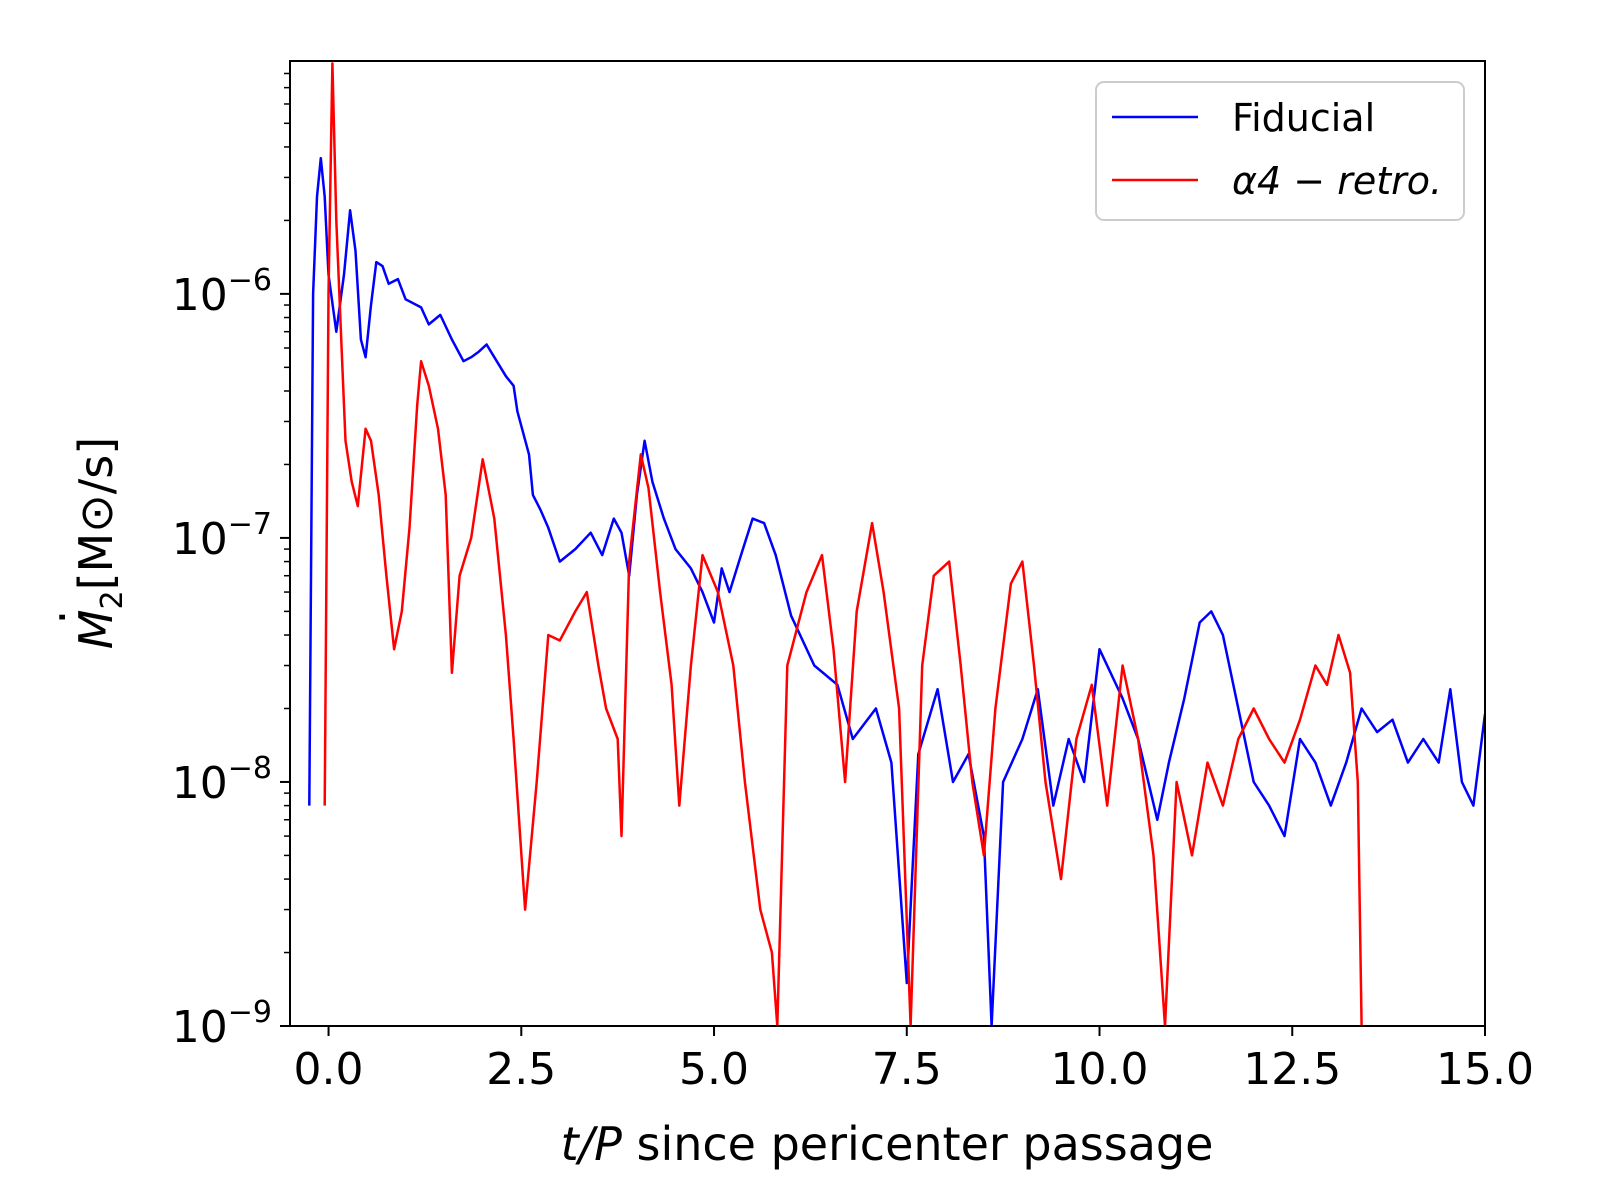  I want to click on y-axis-minor-ticks, so click(287, 513).